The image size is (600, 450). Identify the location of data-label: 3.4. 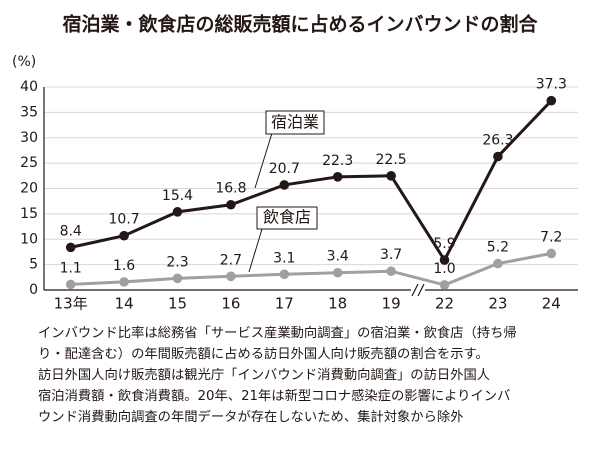
(338, 257).